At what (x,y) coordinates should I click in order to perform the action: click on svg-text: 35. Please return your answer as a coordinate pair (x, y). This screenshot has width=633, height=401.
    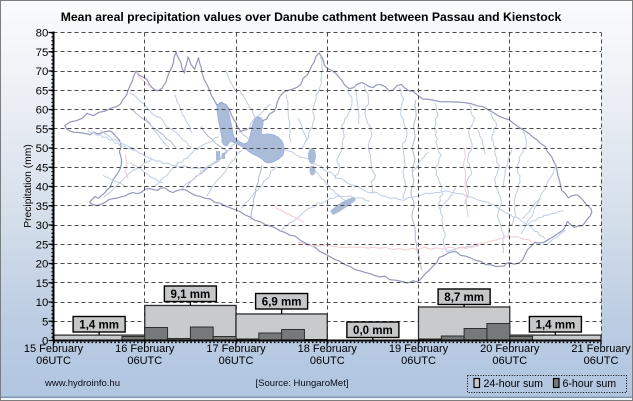
    Looking at the image, I should click on (42, 207).